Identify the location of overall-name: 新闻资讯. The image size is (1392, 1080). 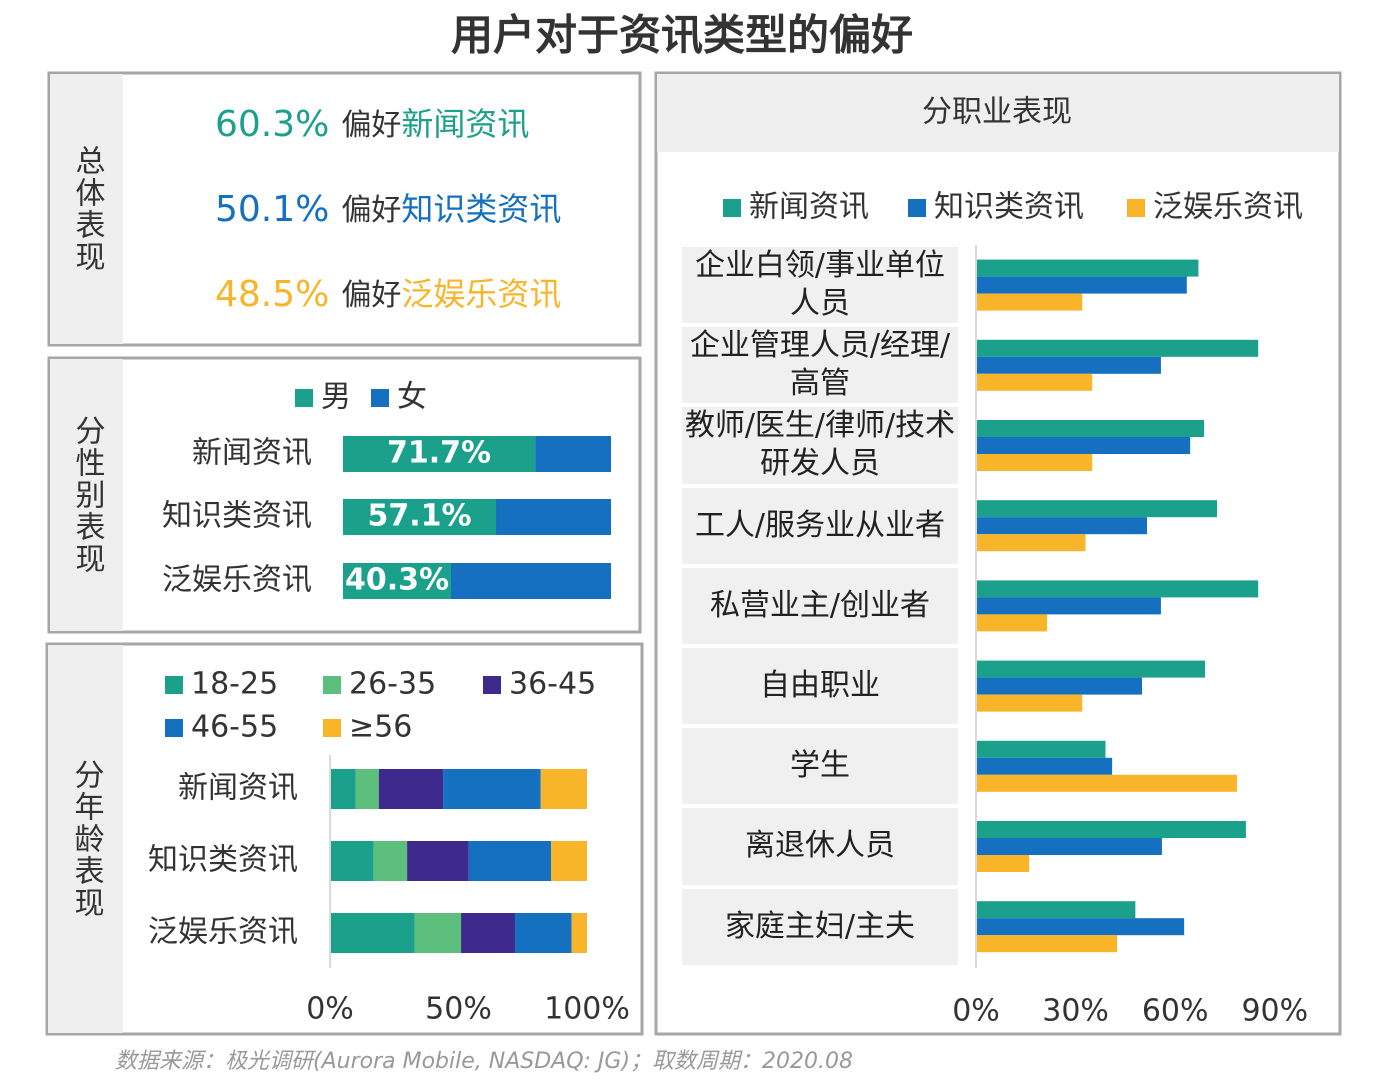
(465, 124).